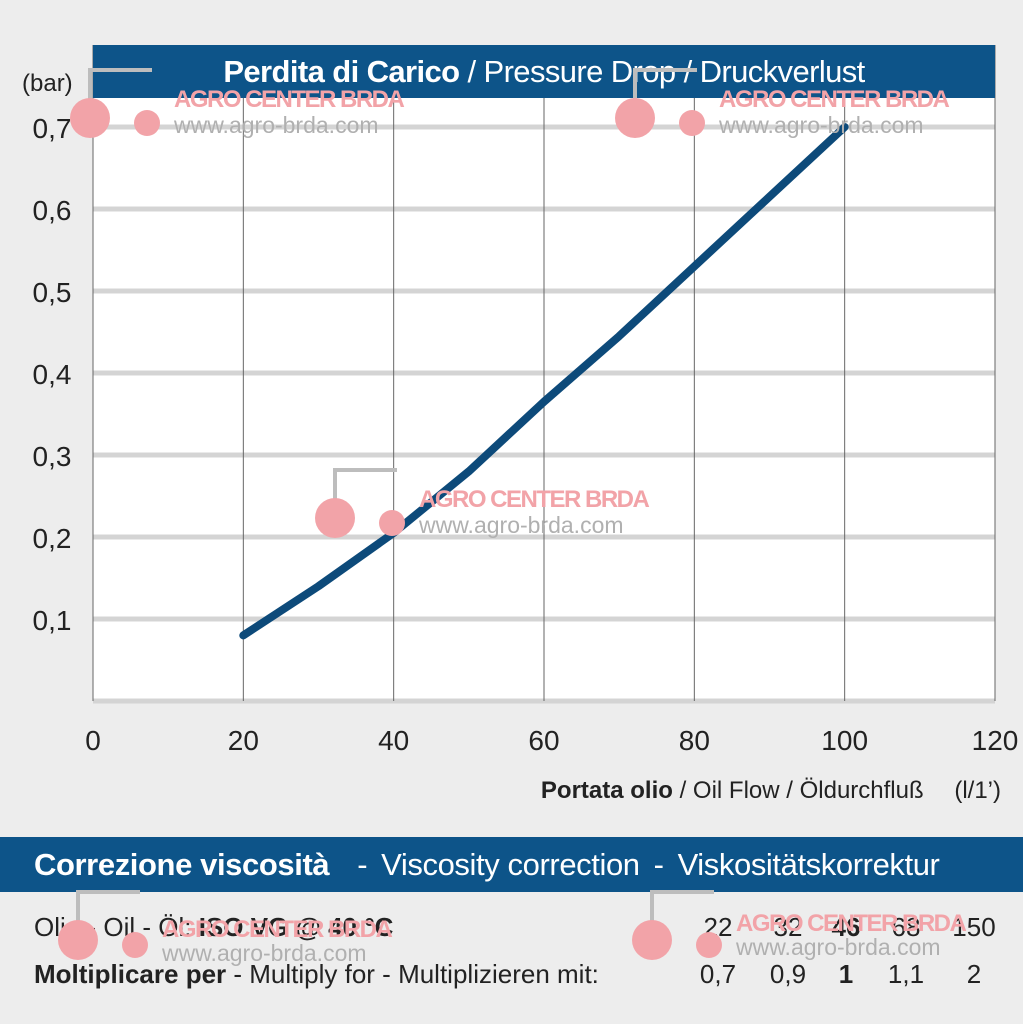  What do you see at coordinates (393, 740) in the screenshot?
I see `x-tick-label: 40` at bounding box center [393, 740].